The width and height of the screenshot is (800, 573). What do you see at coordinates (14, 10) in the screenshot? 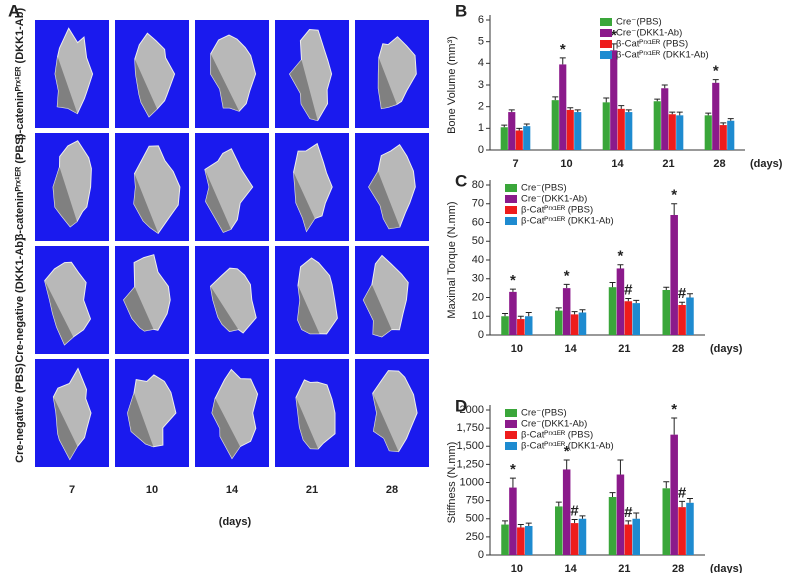
I see `panel-label: A` at bounding box center [14, 10].